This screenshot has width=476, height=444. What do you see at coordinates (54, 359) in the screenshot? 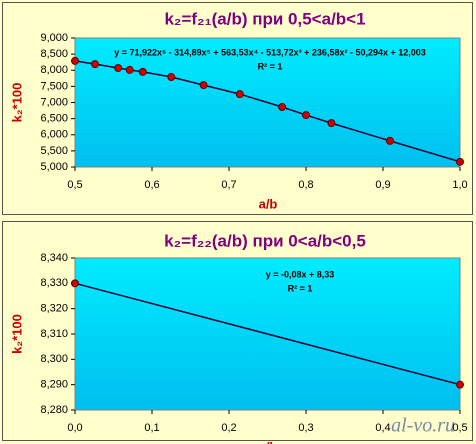
I see `y-tick-label: 8,300` at bounding box center [54, 359].